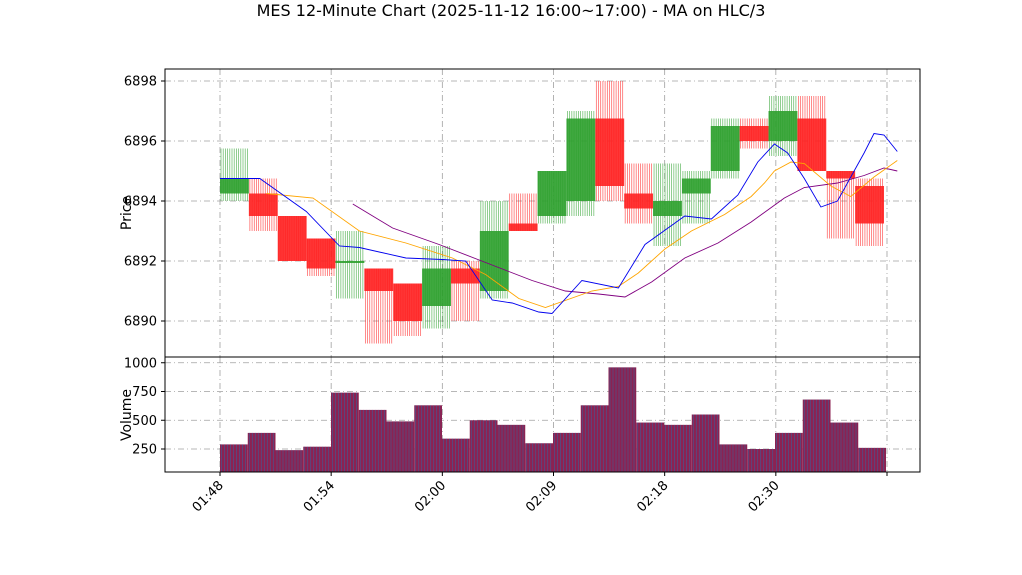  I want to click on price-y-tick-label: 6896, so click(140, 142).